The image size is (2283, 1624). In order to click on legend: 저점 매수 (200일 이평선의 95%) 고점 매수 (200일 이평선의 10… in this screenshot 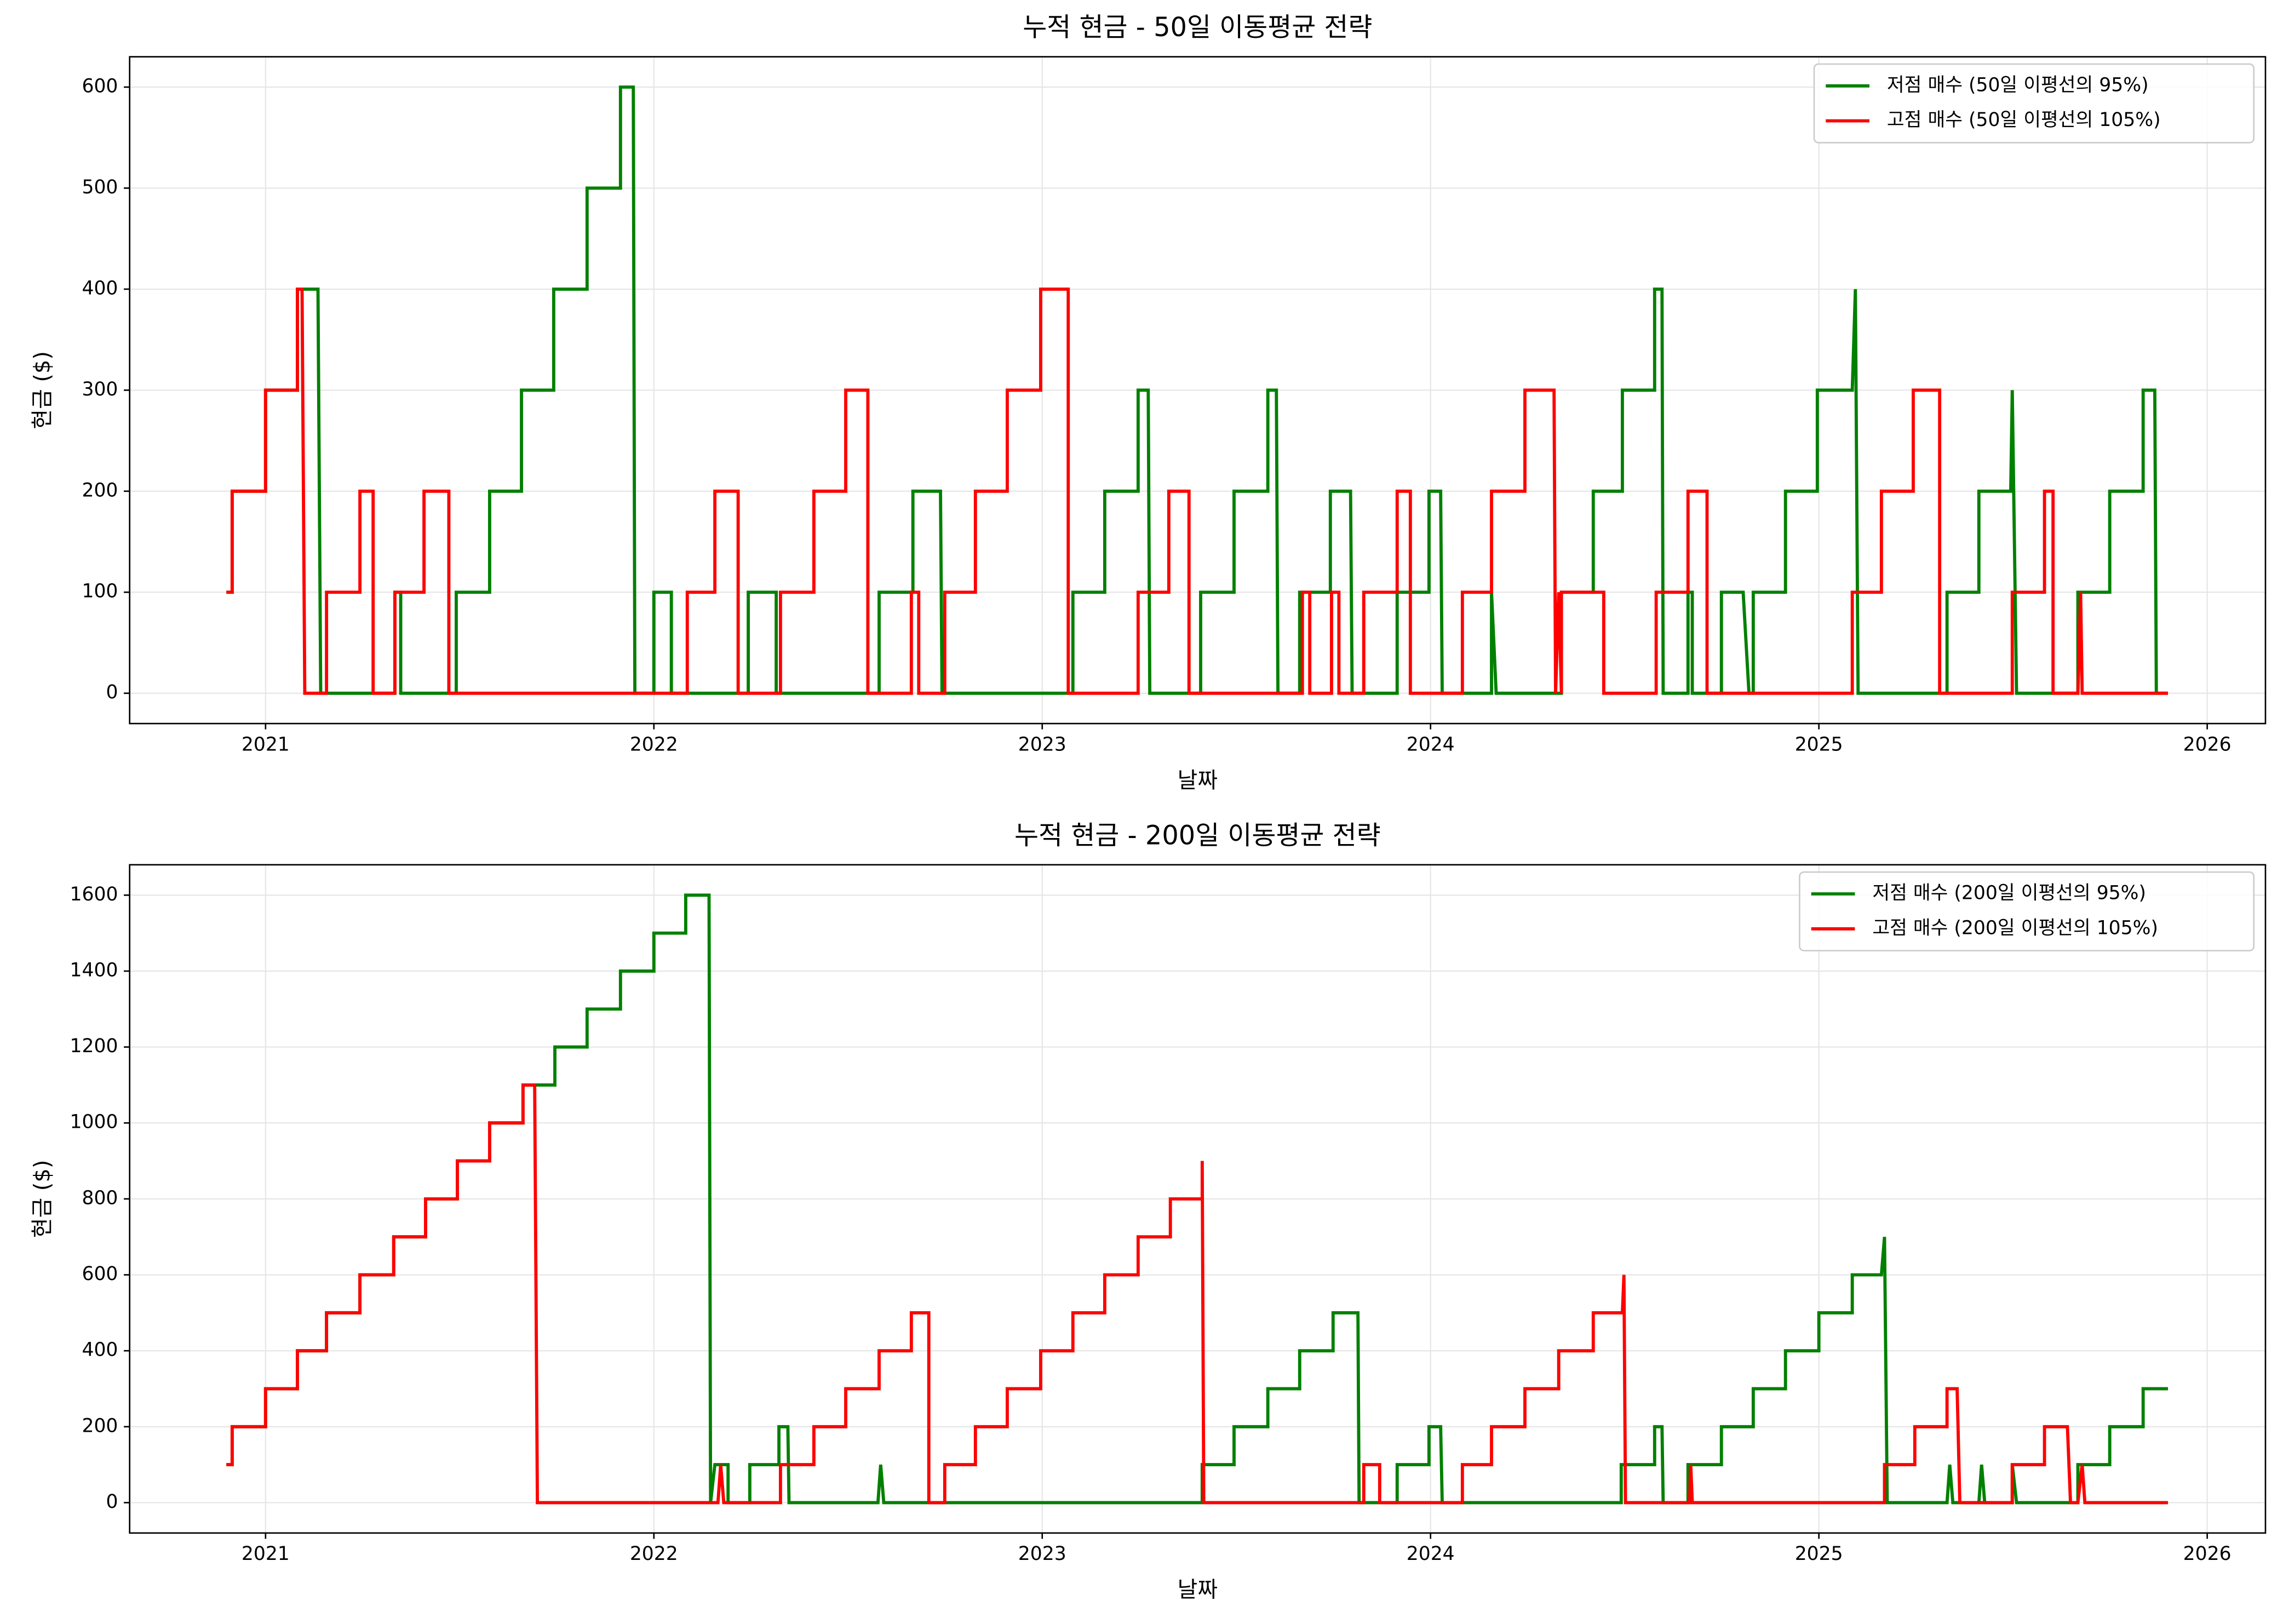, I will do `click(2027, 912)`.